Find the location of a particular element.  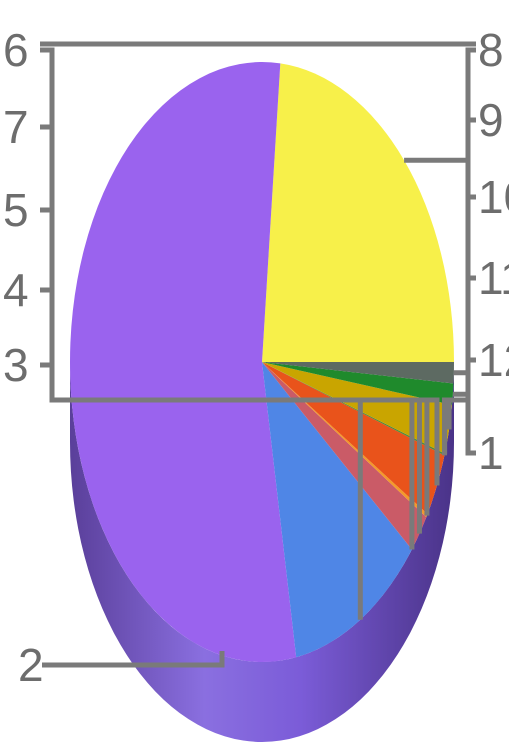

slice-label-11: 11 is located at coordinates (493, 278).